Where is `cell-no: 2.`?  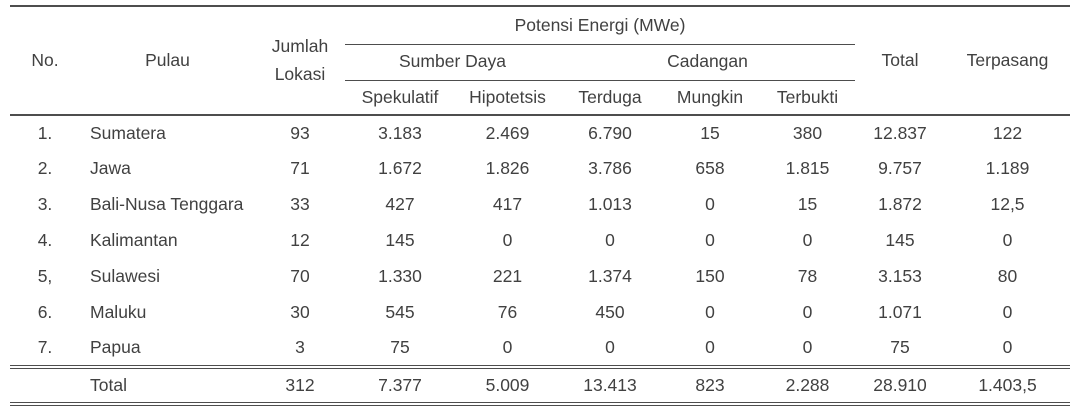 cell-no: 2. is located at coordinates (45, 168).